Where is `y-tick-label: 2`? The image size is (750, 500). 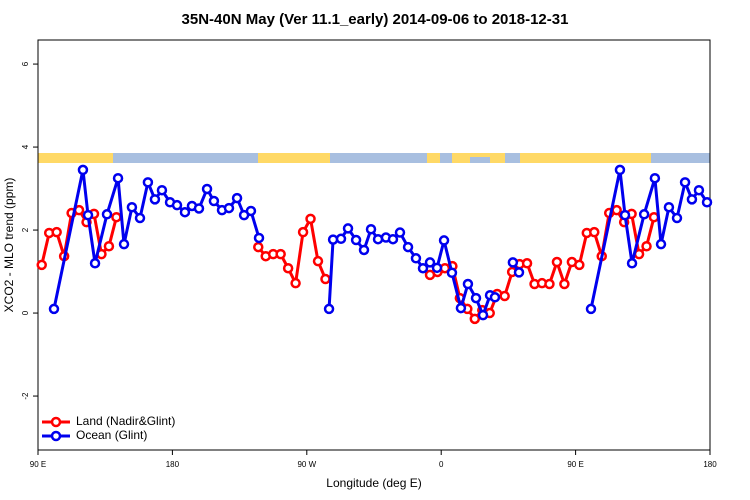
y-tick-label: 2 is located at coordinates (25, 229).